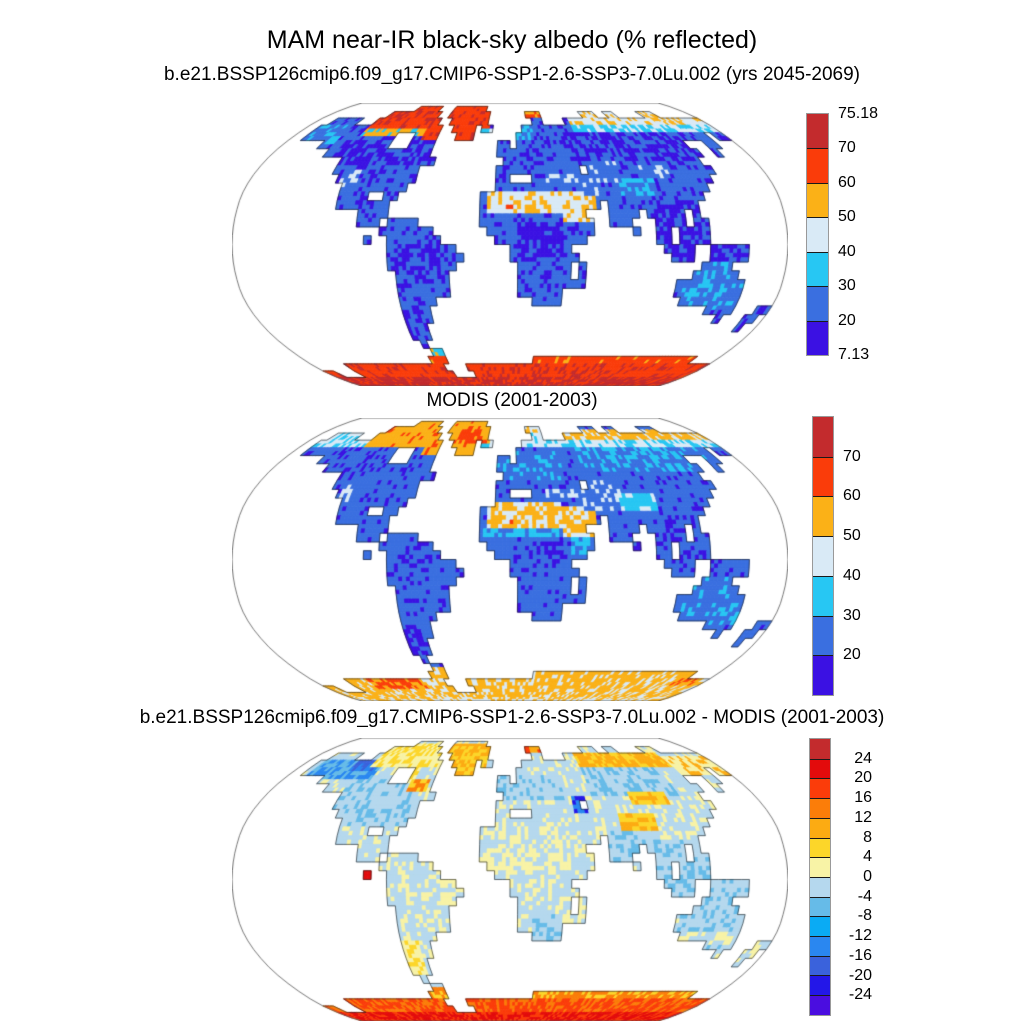 The image size is (1024, 1024). What do you see at coordinates (842, 234) in the screenshot?
I see `colorbar-model: 75.18 70 60 50 40 30 20 7.13` at bounding box center [842, 234].